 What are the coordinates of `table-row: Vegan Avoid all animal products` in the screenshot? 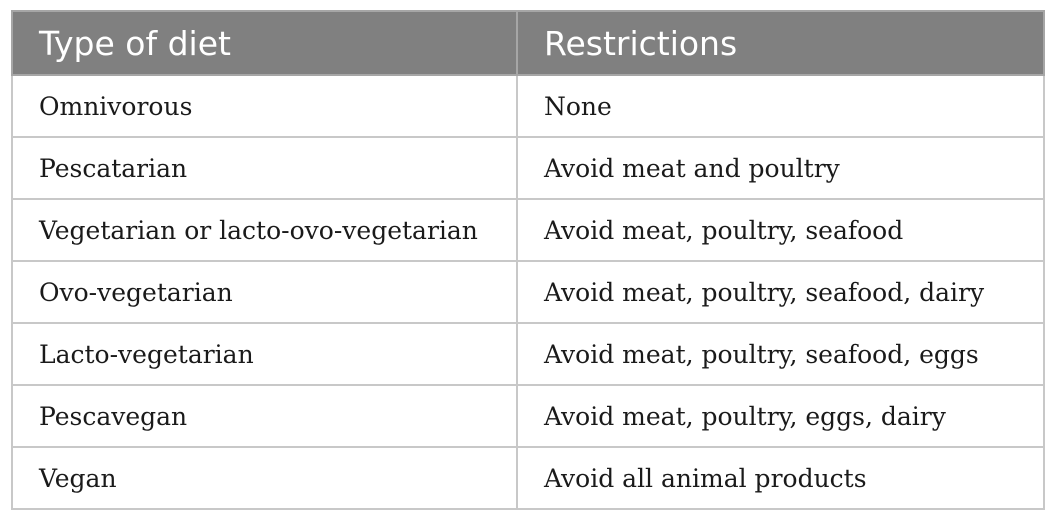 It's located at (528, 478).